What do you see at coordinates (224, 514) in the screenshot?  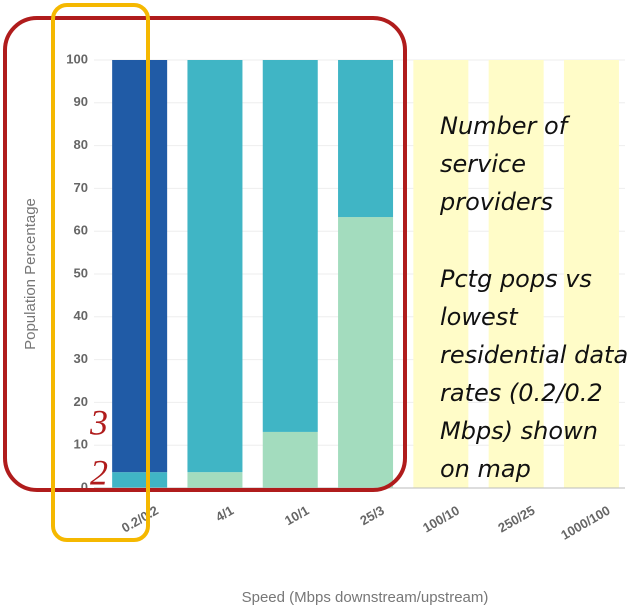 I see `x-tick-label: 4/1` at bounding box center [224, 514].